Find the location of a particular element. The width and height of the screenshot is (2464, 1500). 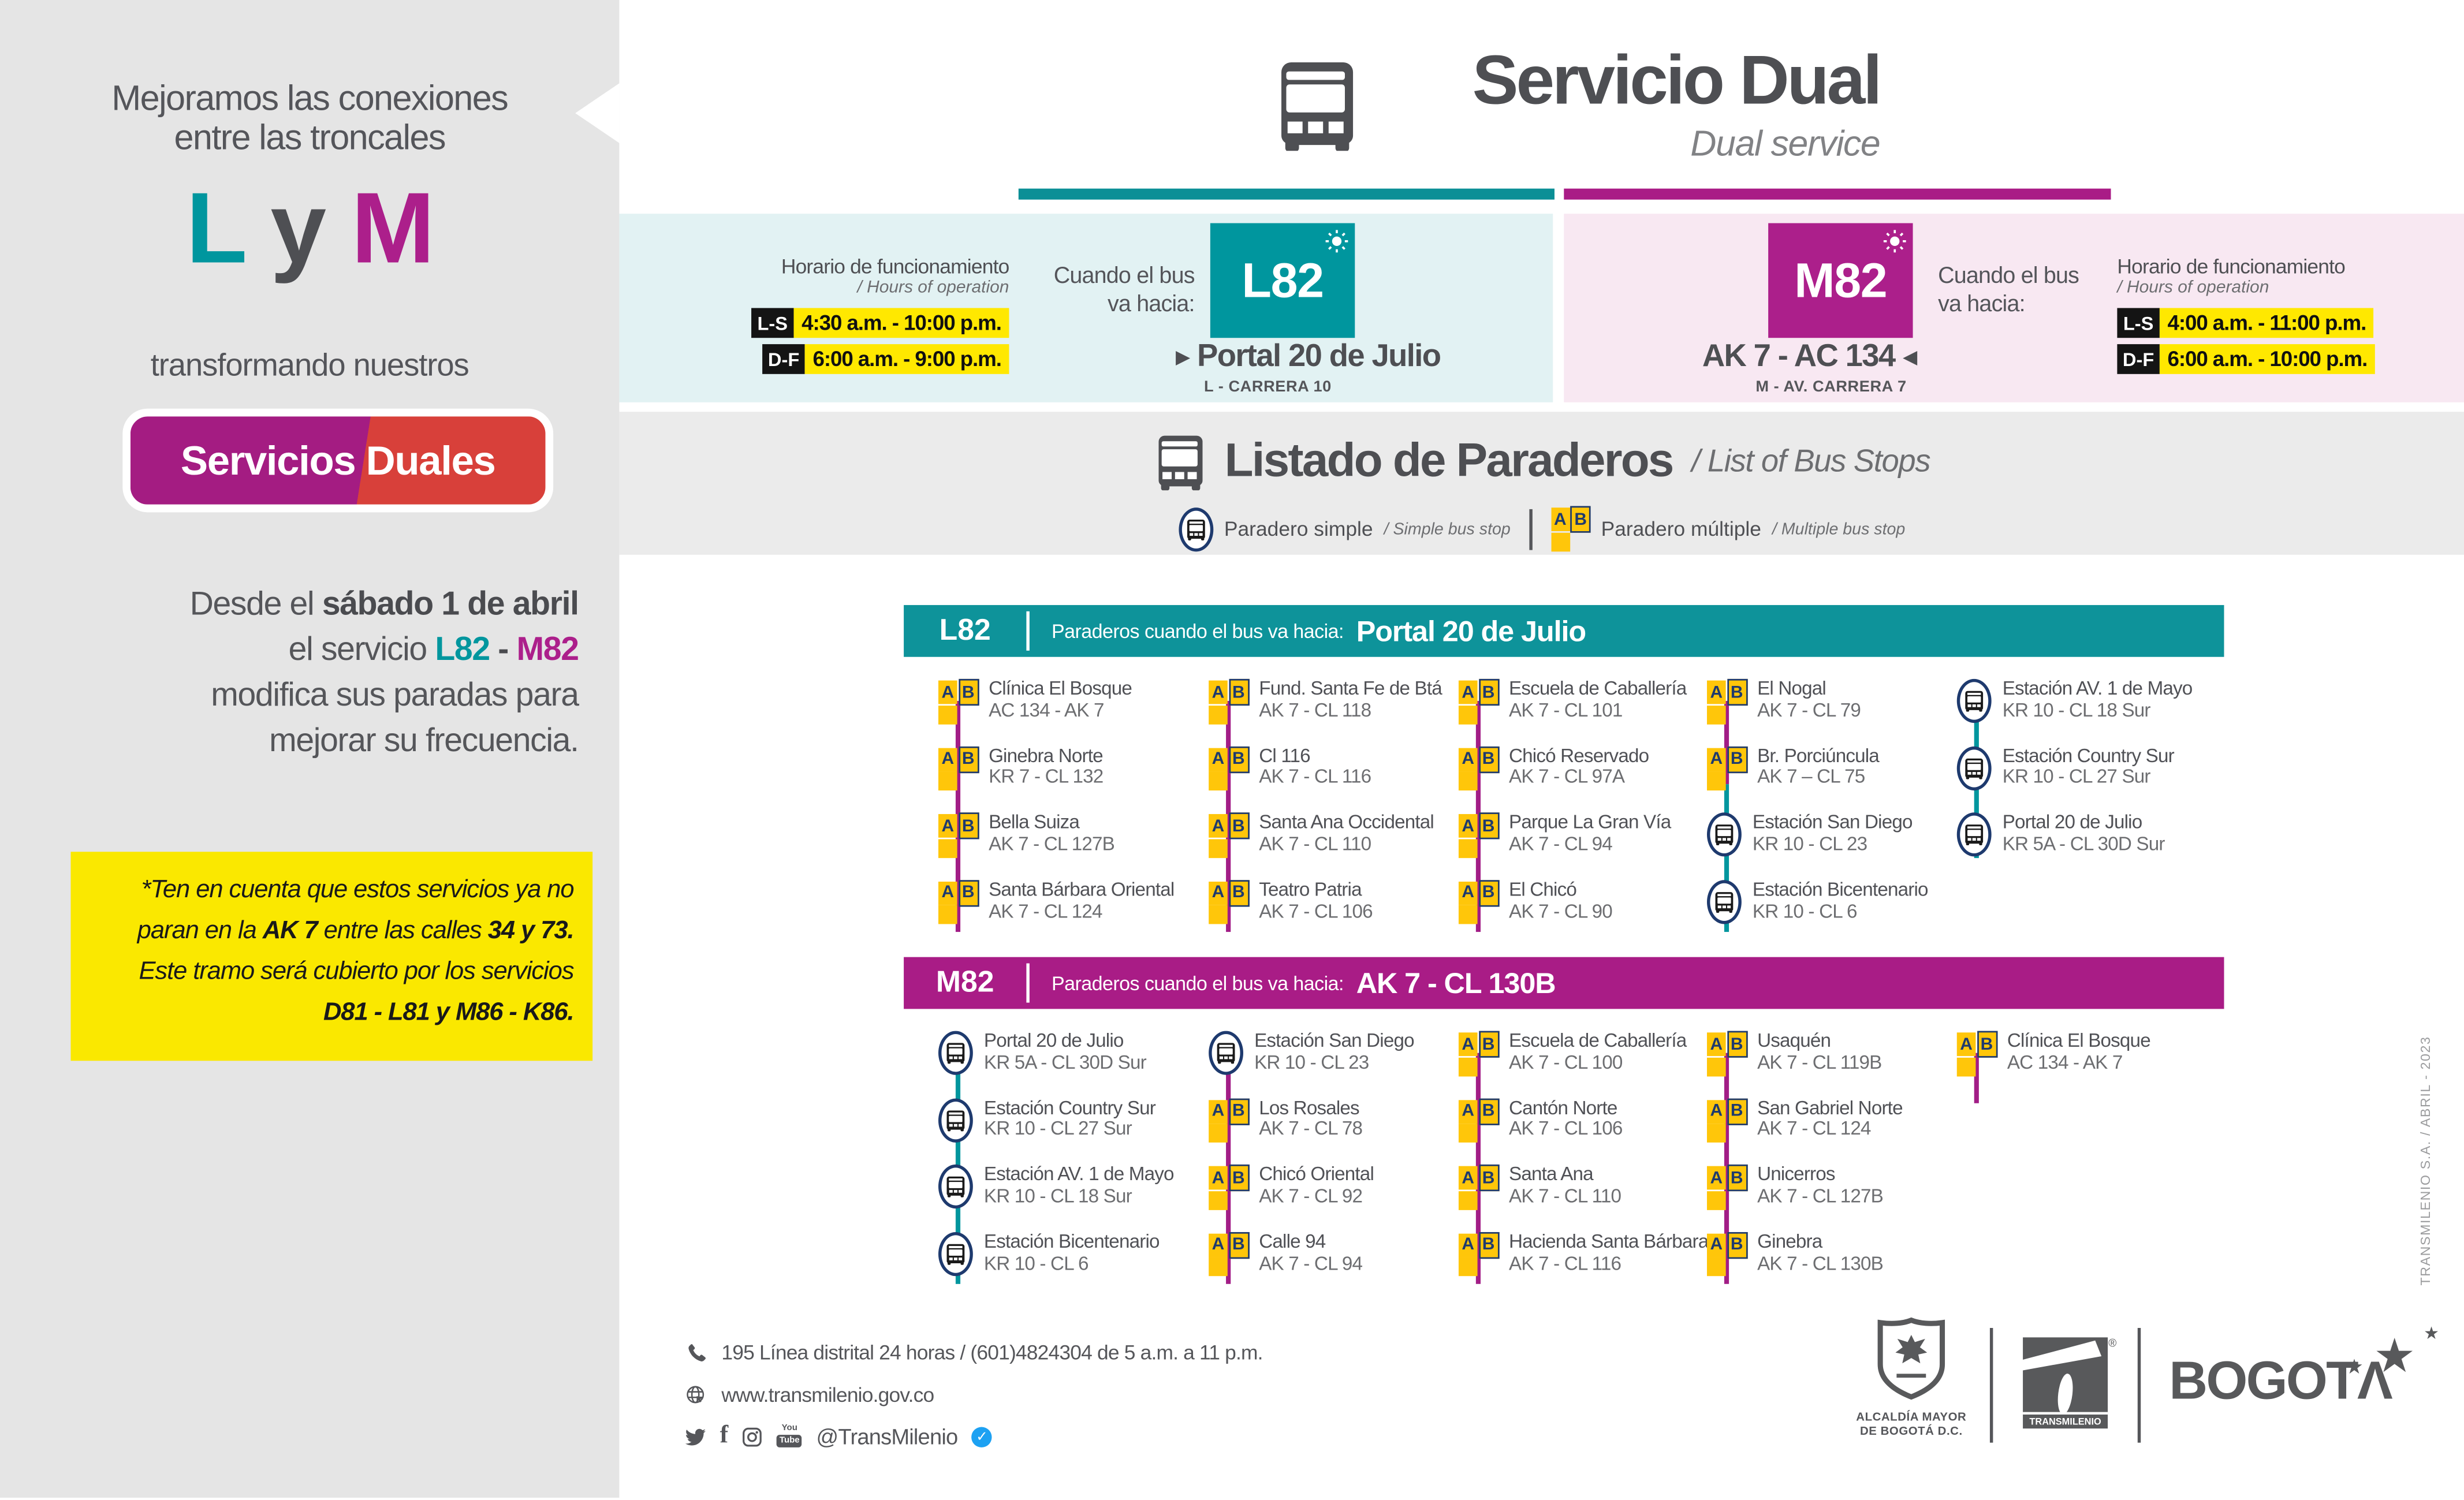

stop-name: Fund. Santa Fe de Btá is located at coordinates (1350, 688).